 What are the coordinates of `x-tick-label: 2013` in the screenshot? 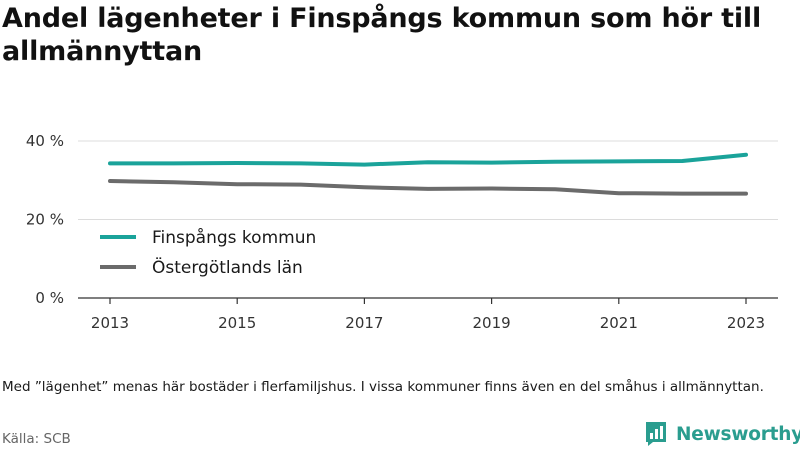 It's located at (110, 323).